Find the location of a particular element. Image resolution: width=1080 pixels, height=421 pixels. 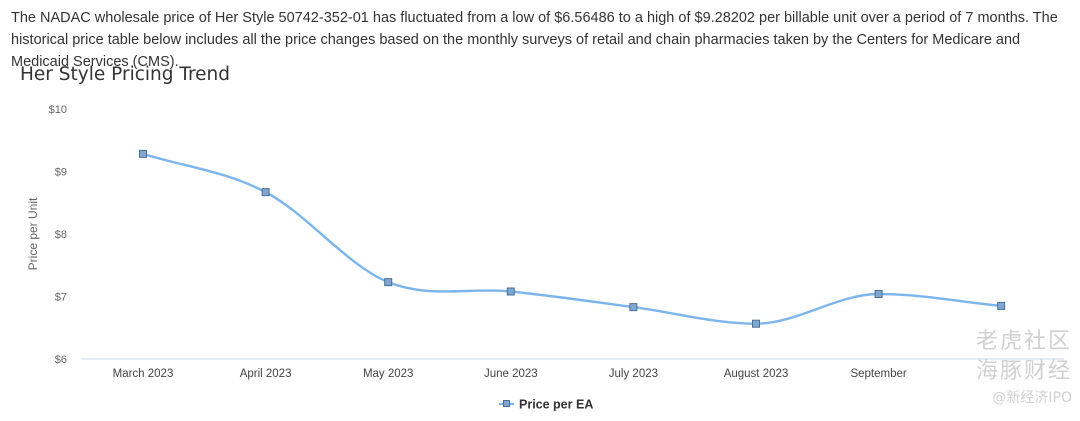

watermark-line-2: 海豚财经 is located at coordinates (1023, 371).